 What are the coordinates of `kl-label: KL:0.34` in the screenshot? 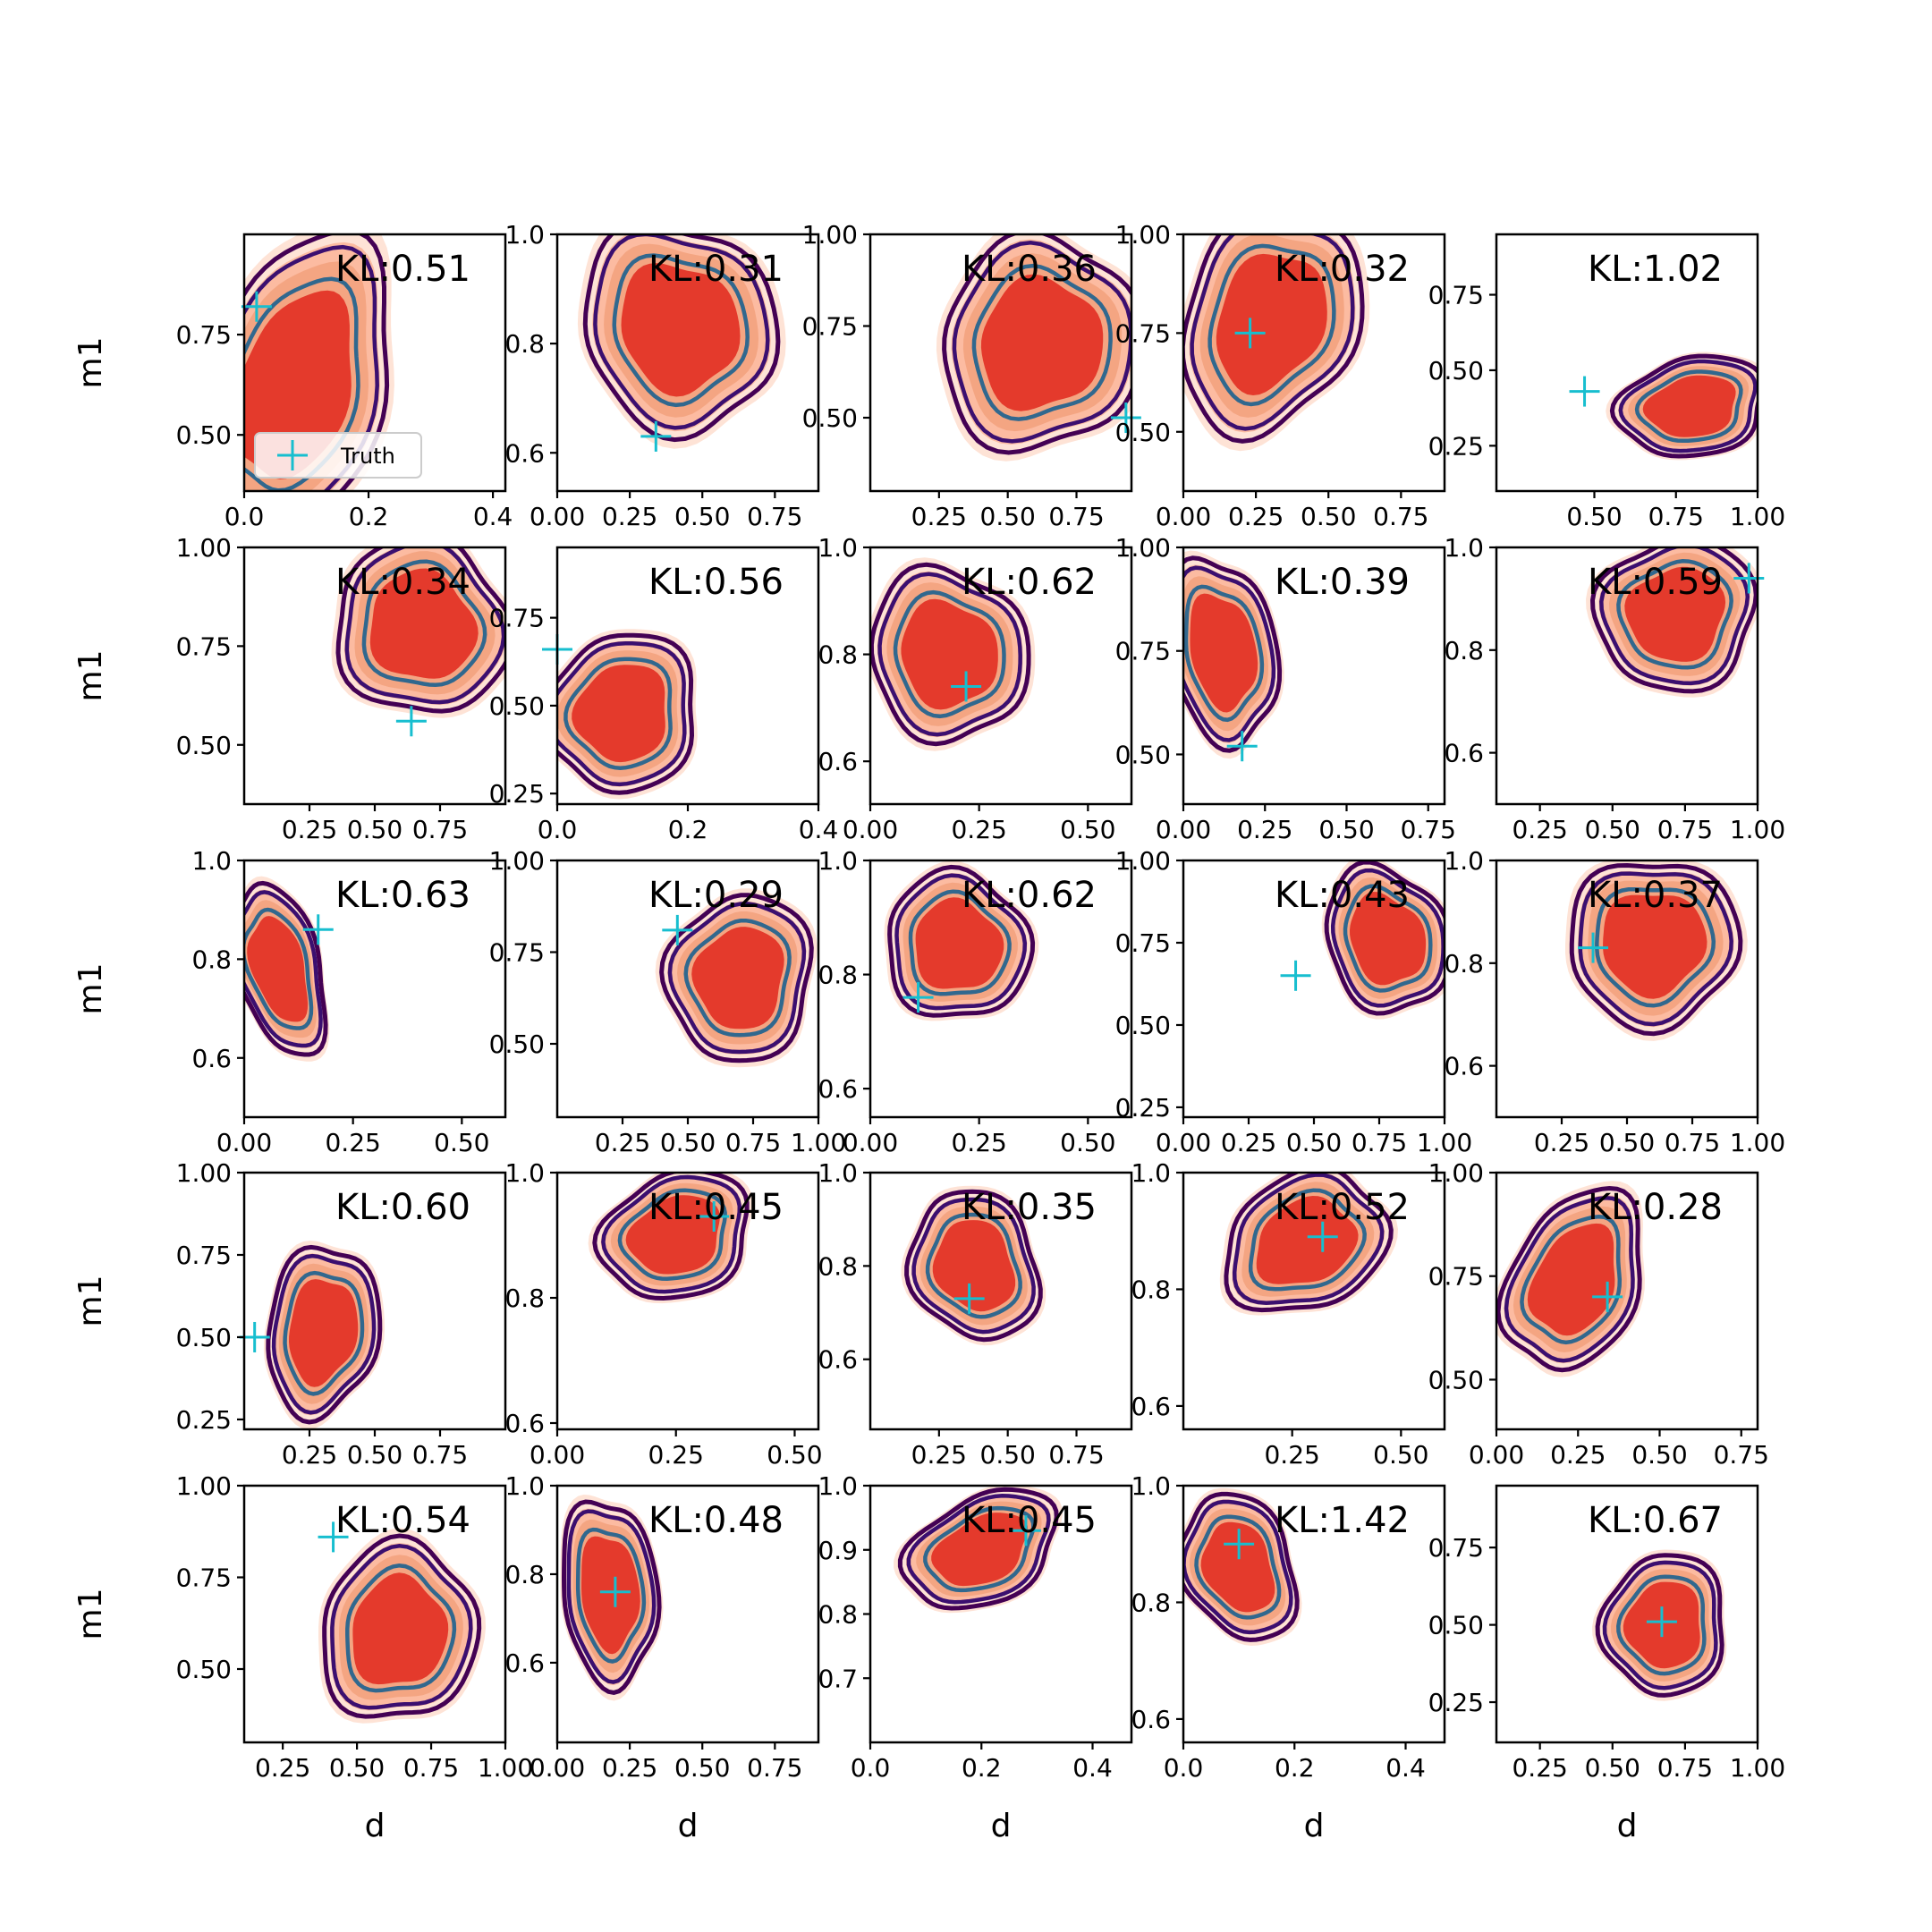 It's located at (402, 582).